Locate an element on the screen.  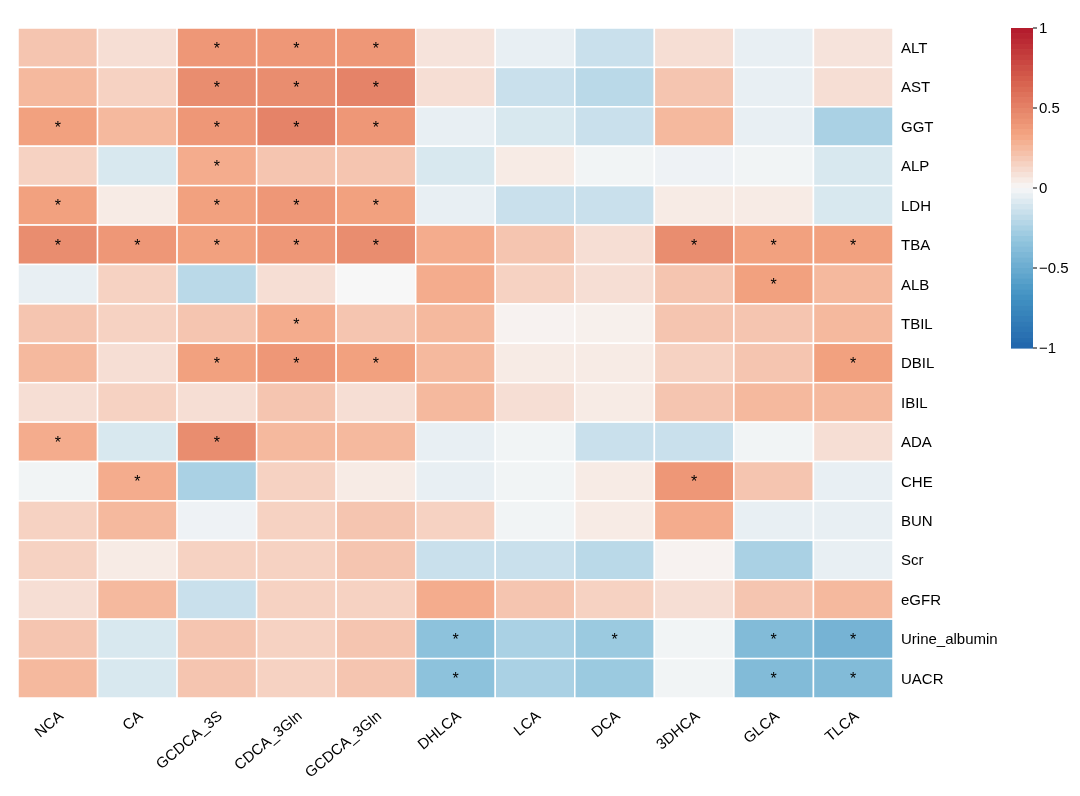
y-tick-label: ALB is located at coordinates (915, 284).